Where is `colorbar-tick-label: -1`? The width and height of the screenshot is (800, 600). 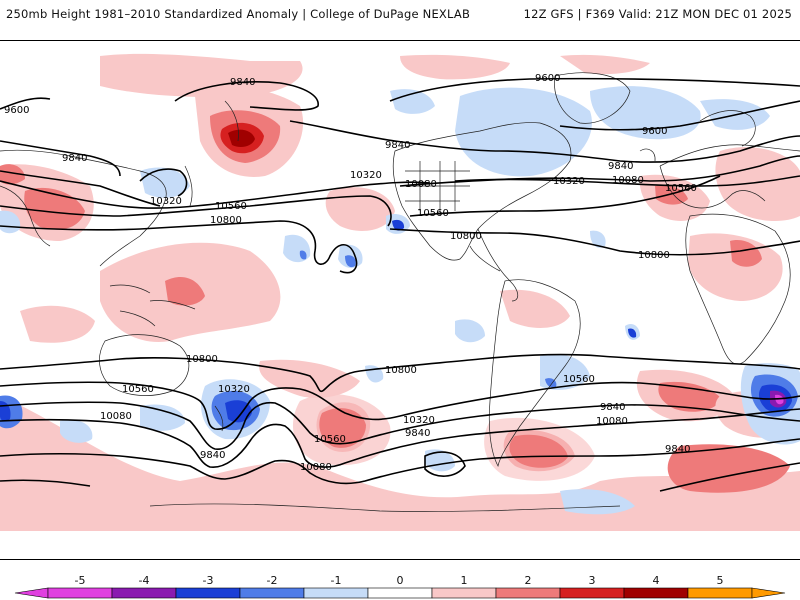 colorbar-tick-label: -1 is located at coordinates (336, 580).